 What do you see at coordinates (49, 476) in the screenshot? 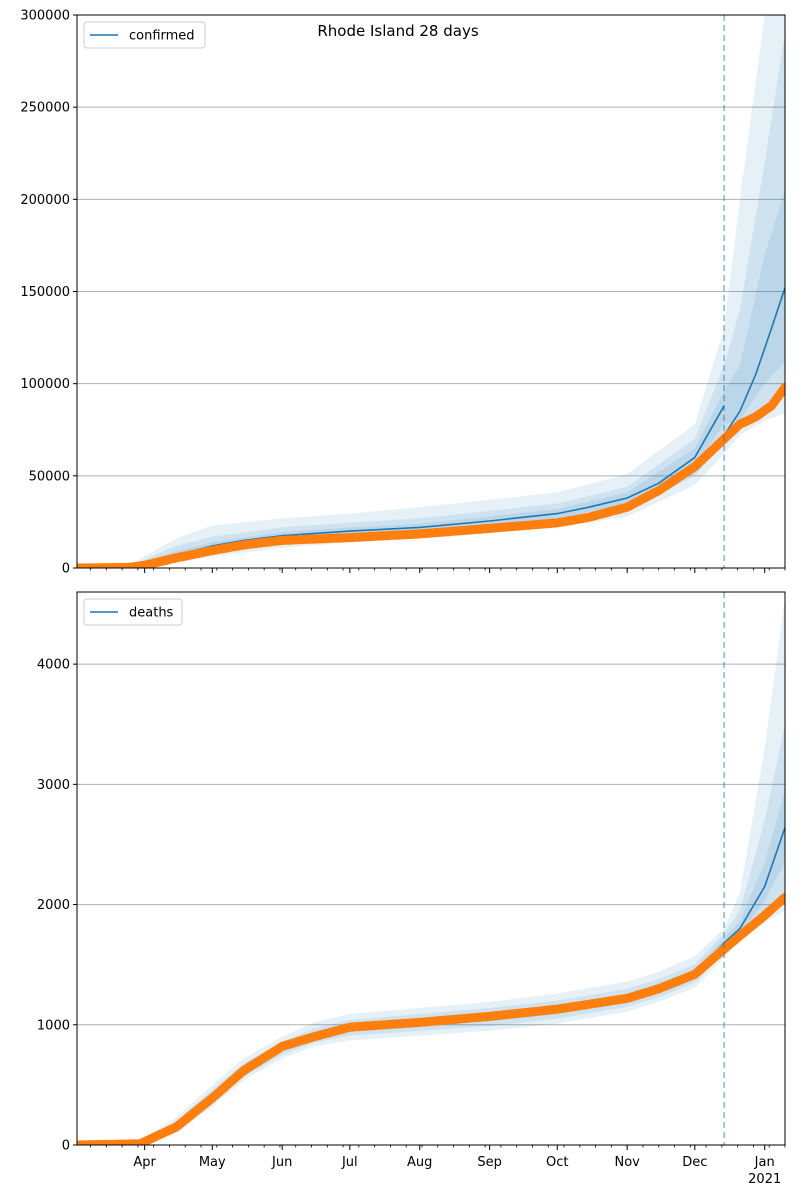
I see `y-tick-label: 50000` at bounding box center [49, 476].